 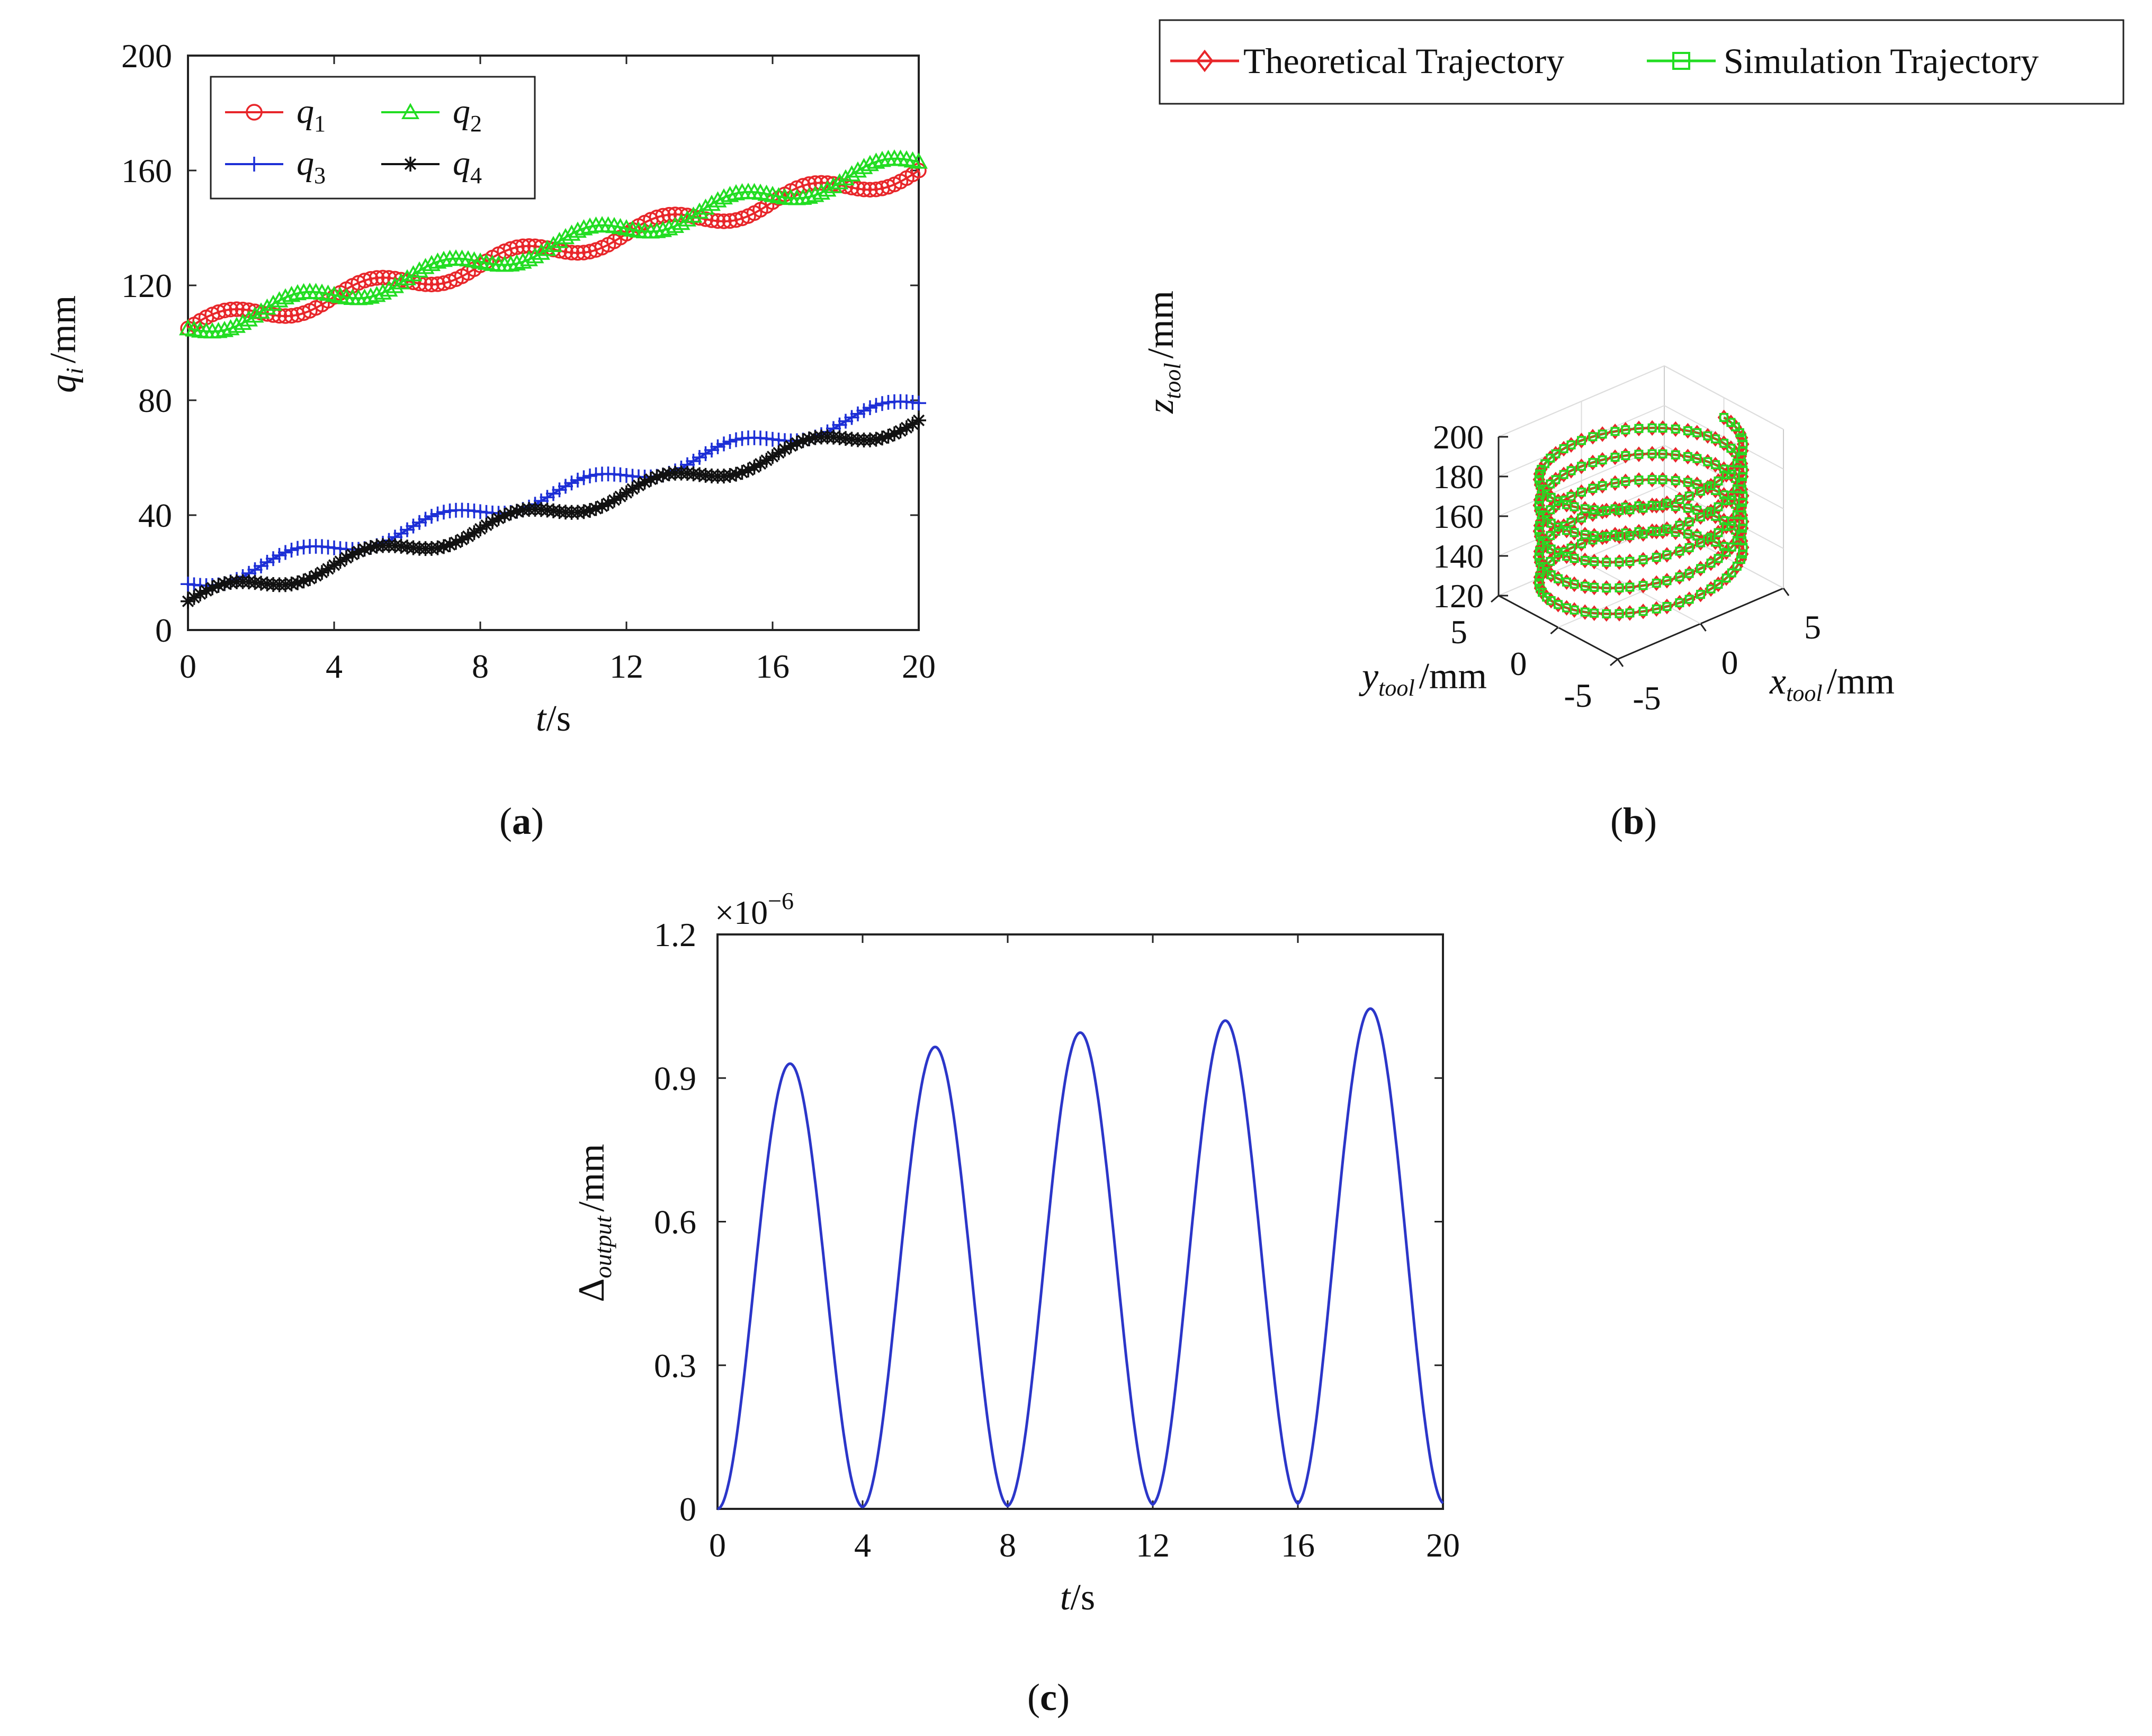 I want to click on panel-b-zlabel-unit: /mm, so click(x=1161, y=324).